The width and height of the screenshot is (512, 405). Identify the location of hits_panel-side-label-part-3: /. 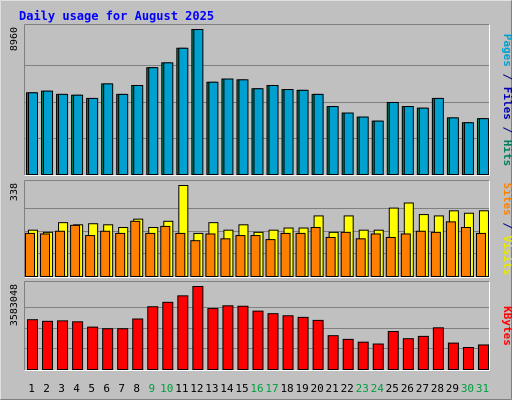
(506, 130).